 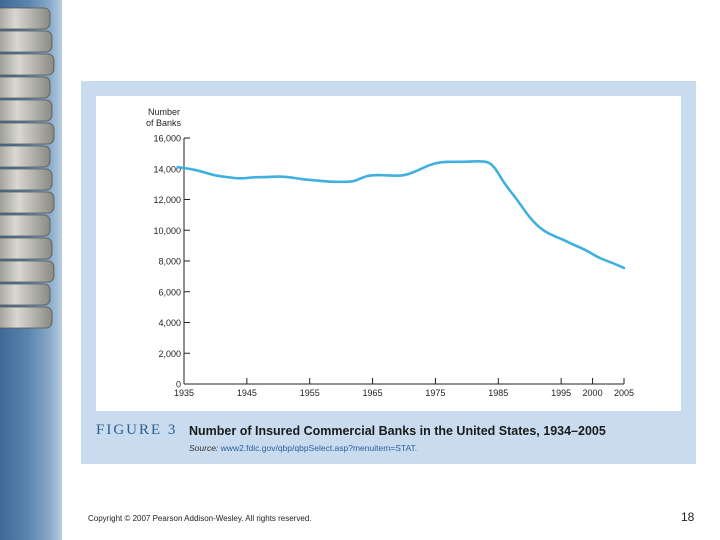 I want to click on y-tick-label: 12,000, so click(x=167, y=200).